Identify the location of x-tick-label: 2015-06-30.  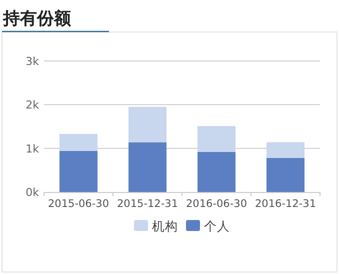
(79, 204).